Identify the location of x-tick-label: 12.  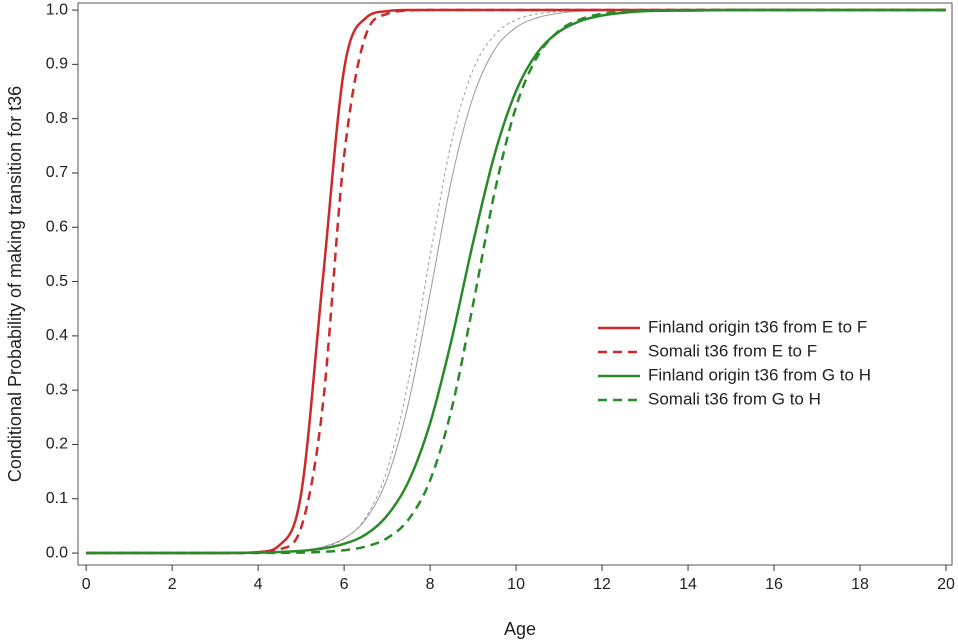
(602, 584).